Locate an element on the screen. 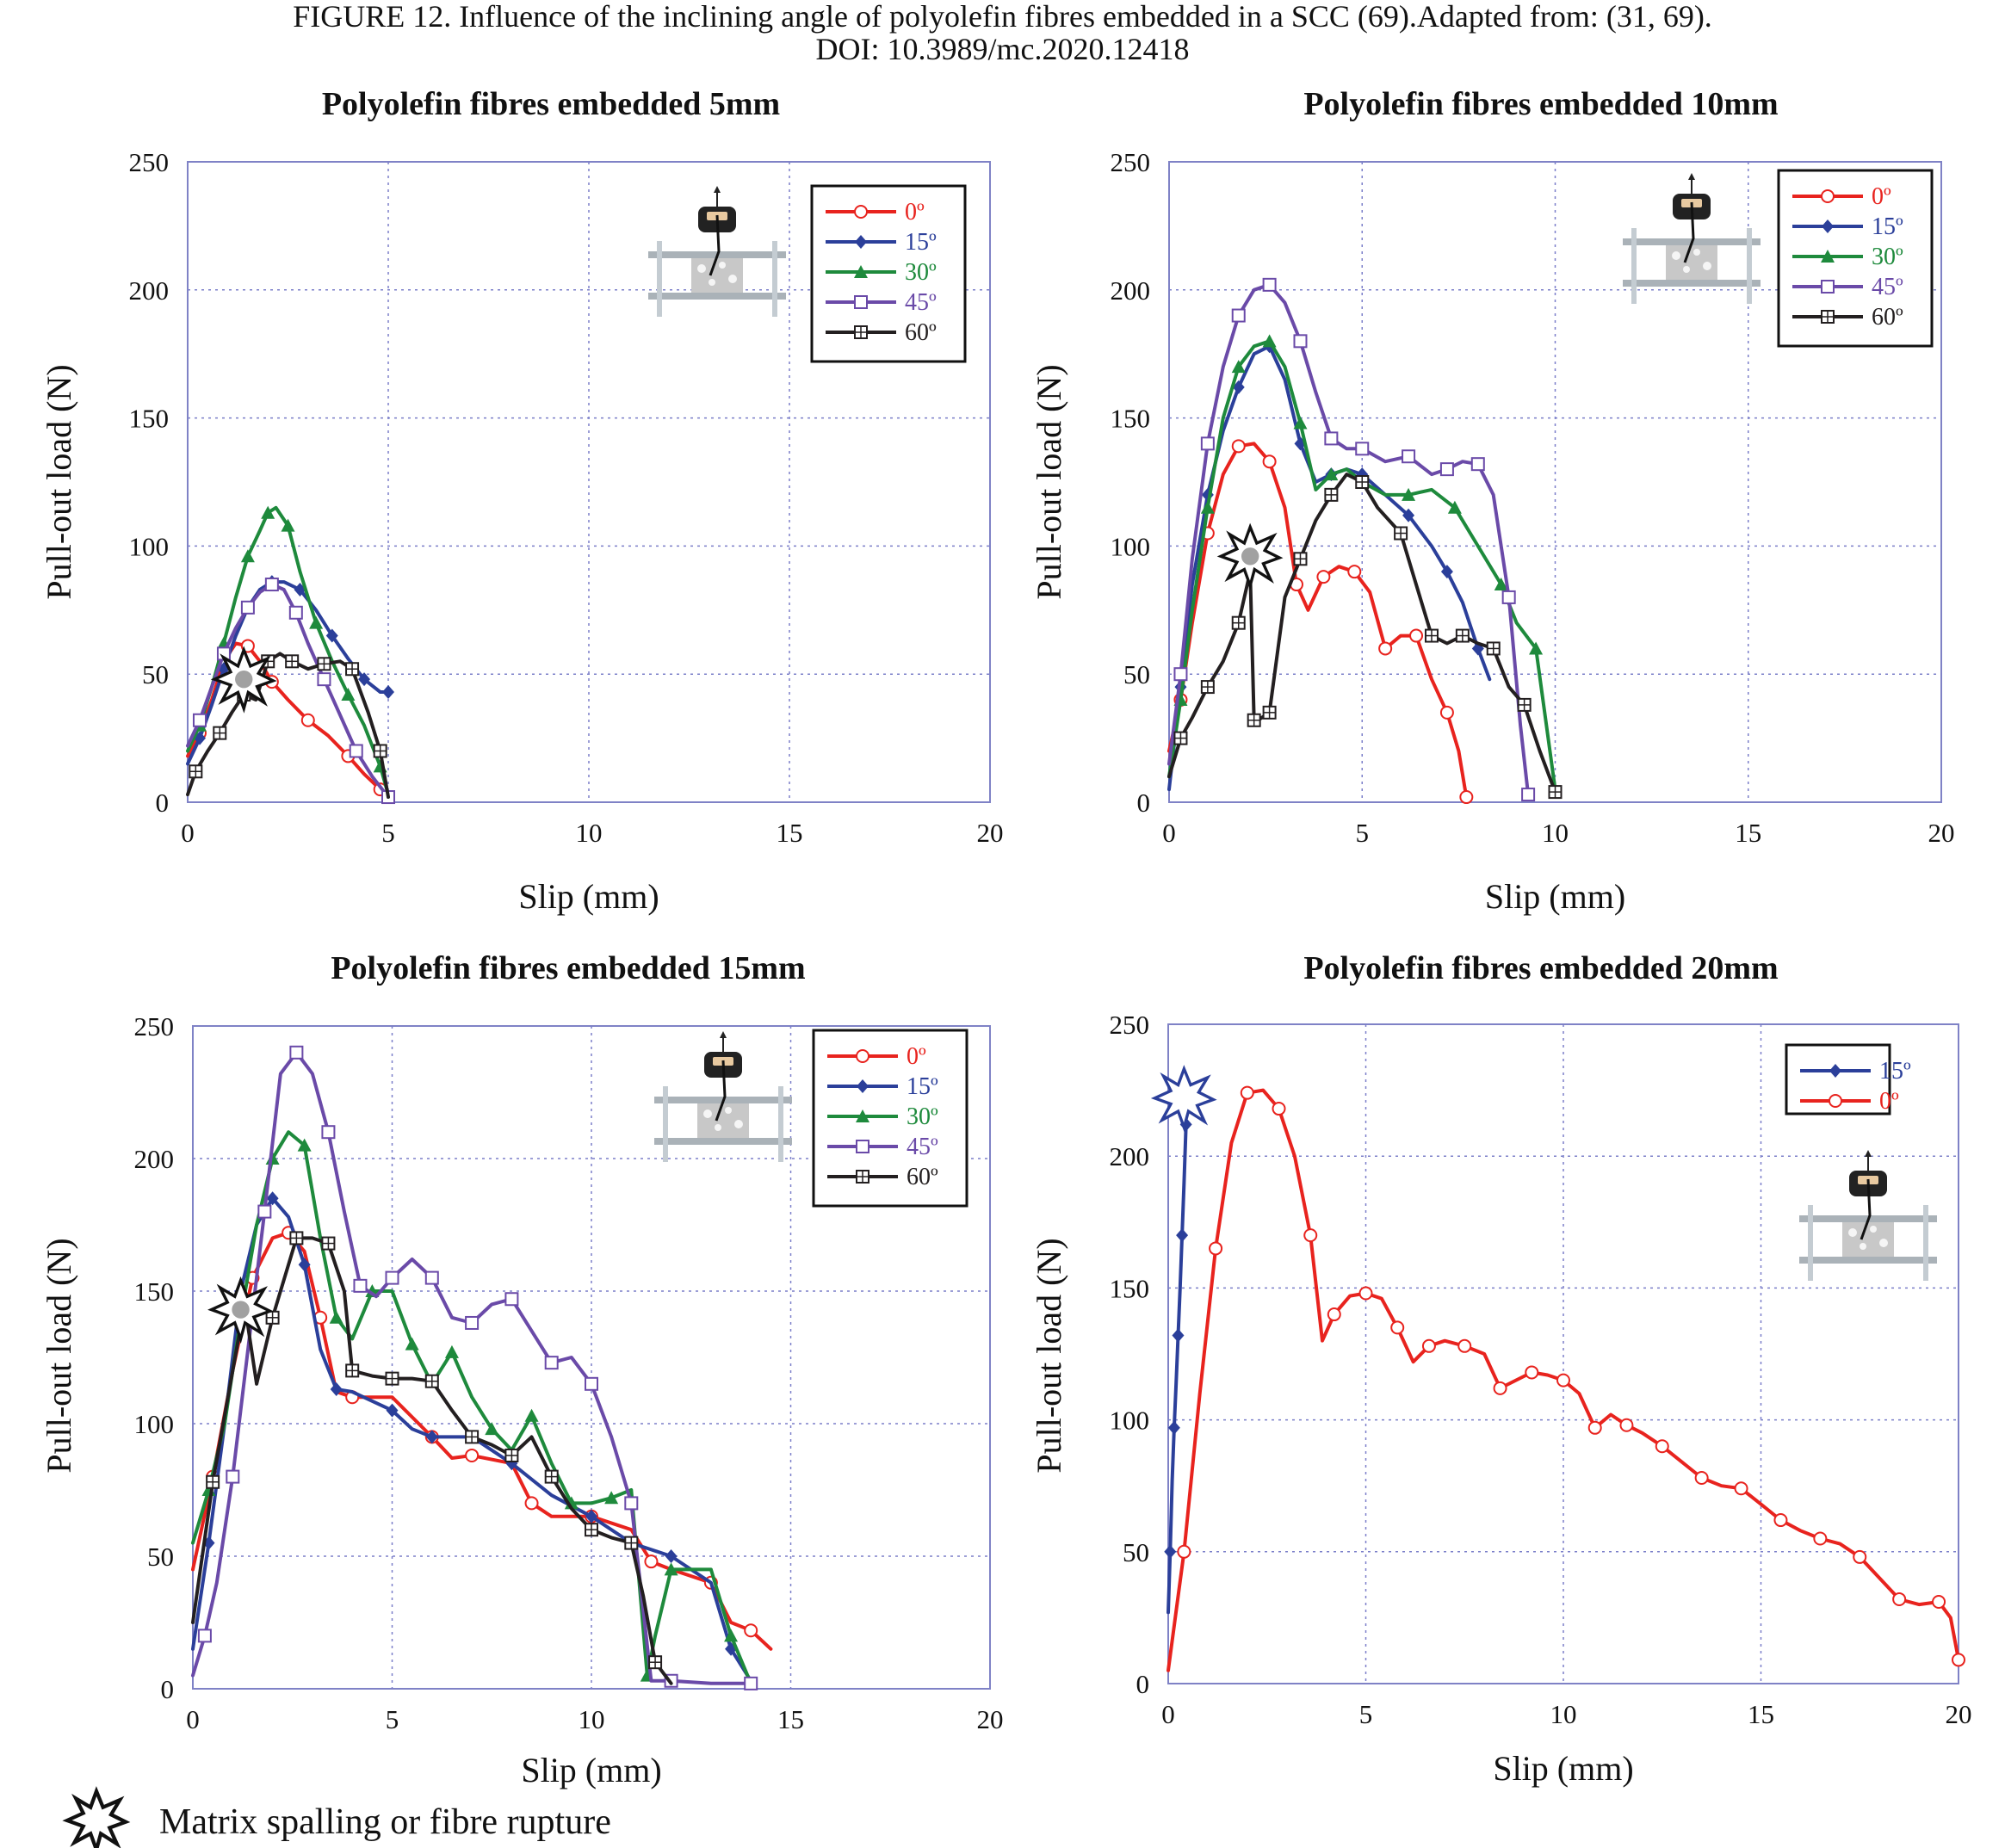 The width and height of the screenshot is (2005, 1848). x-tick-label: 10 is located at coordinates (589, 833).